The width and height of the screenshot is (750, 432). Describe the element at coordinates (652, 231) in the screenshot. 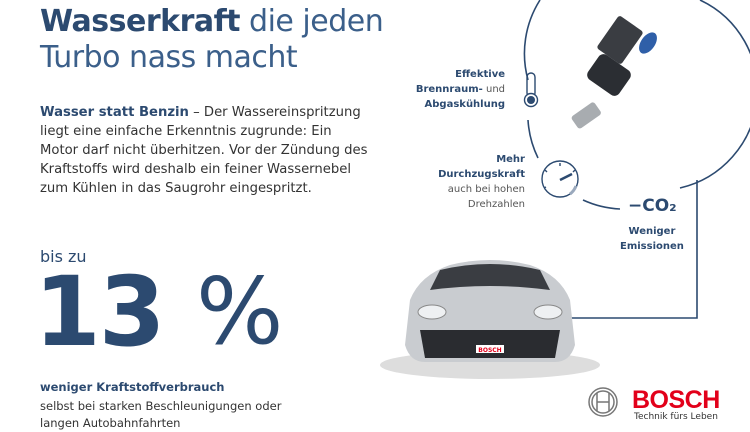

I see `emissions-line1: Weniger` at that location.